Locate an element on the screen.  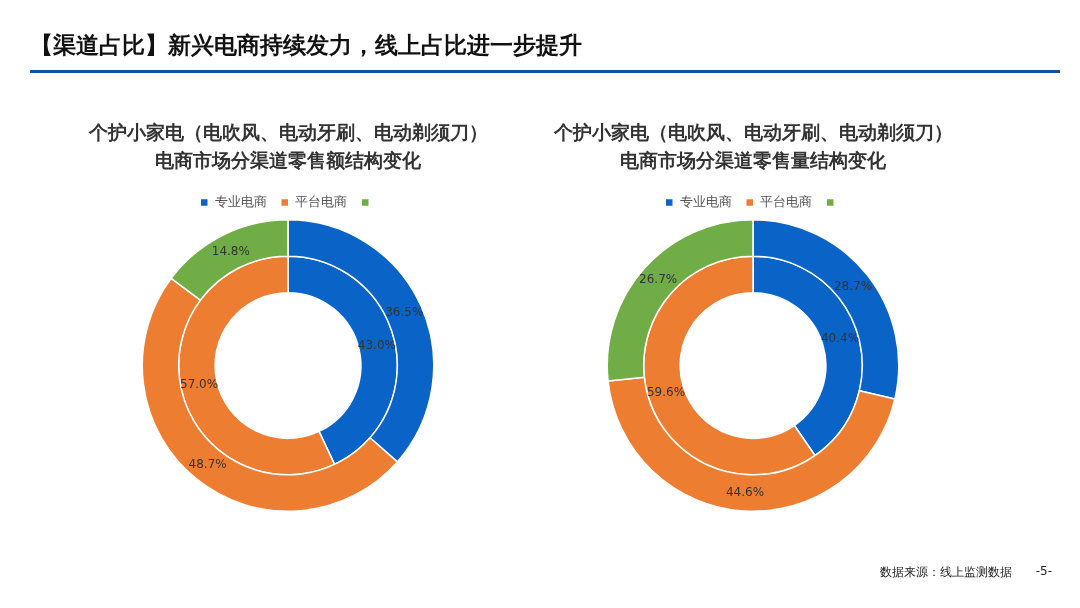
data-label: 28.7% is located at coordinates (853, 285).